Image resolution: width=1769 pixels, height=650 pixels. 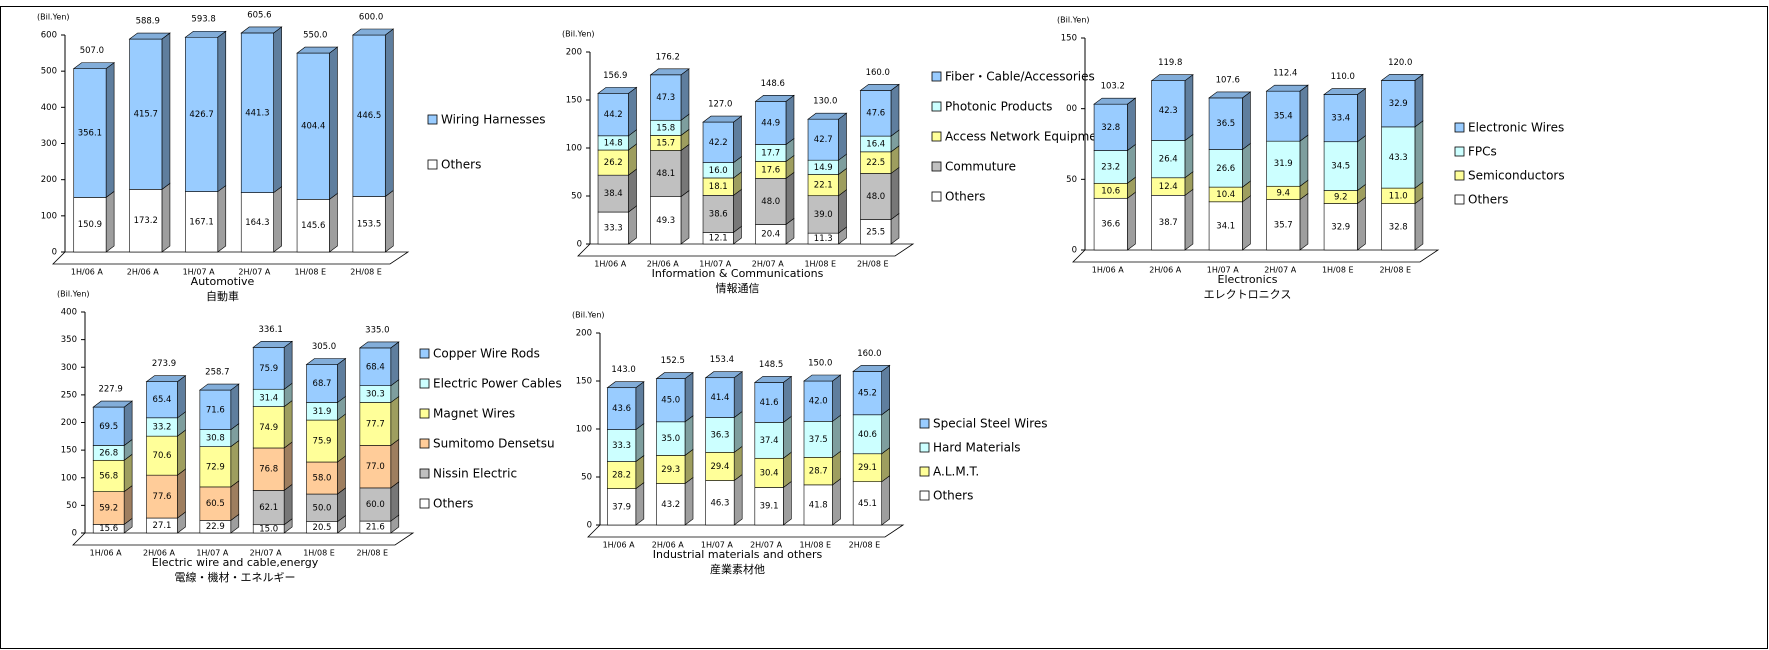 I want to click on data-label: 14.9, so click(x=823, y=168).